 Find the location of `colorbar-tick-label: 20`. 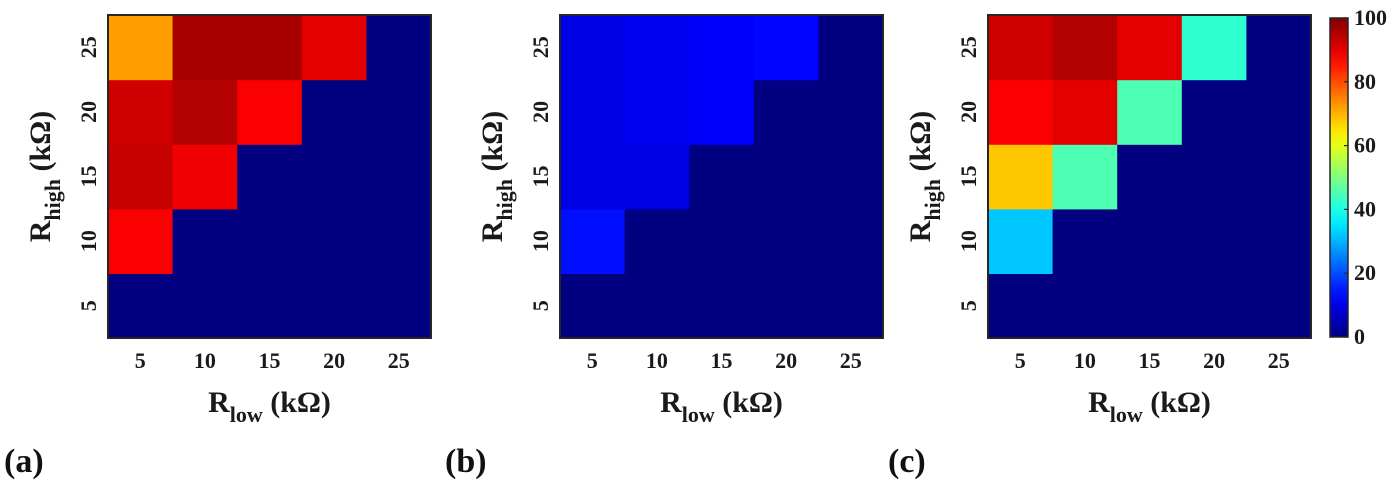

colorbar-tick-label: 20 is located at coordinates (1365, 272).